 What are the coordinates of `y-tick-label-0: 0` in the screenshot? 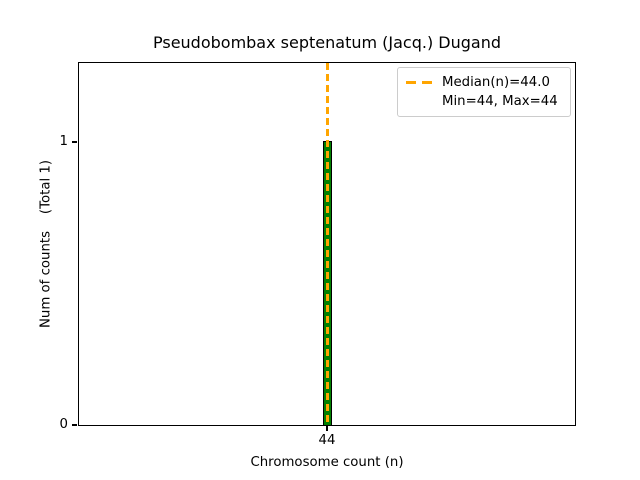 It's located at (63, 424).